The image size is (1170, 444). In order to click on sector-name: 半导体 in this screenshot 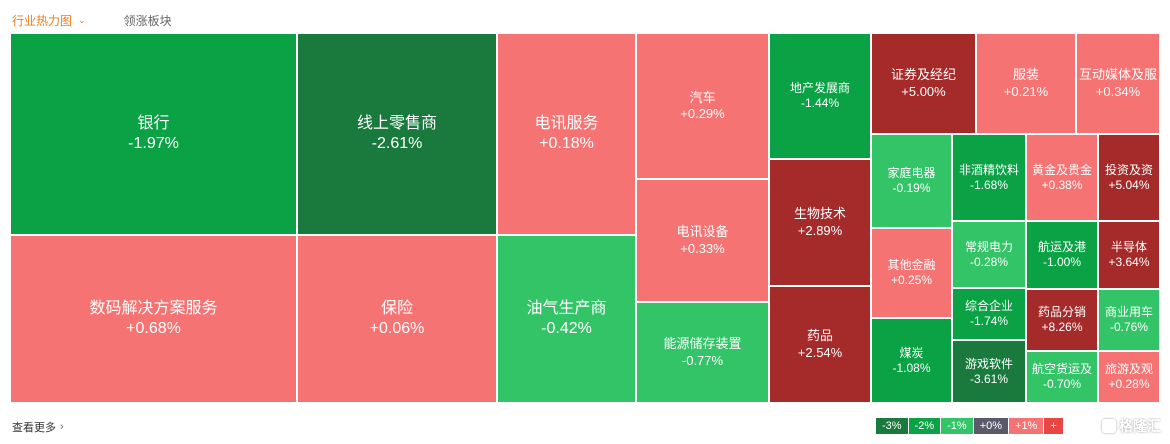, I will do `click(1128, 247)`.